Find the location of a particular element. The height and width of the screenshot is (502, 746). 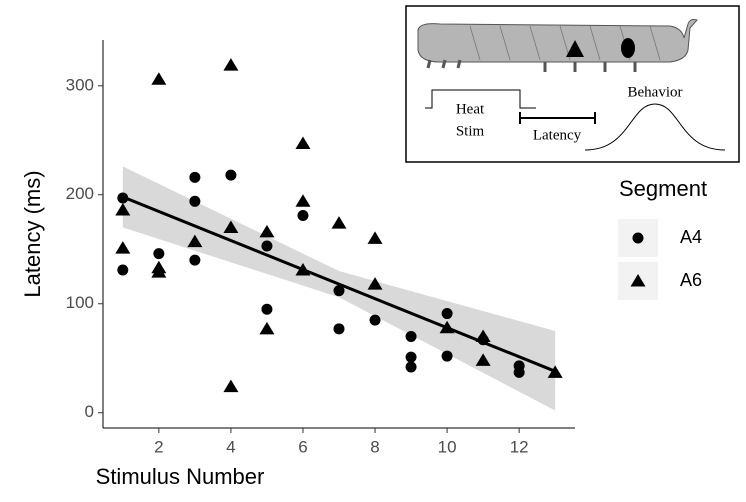

x-tick-label: 8 is located at coordinates (374, 446).